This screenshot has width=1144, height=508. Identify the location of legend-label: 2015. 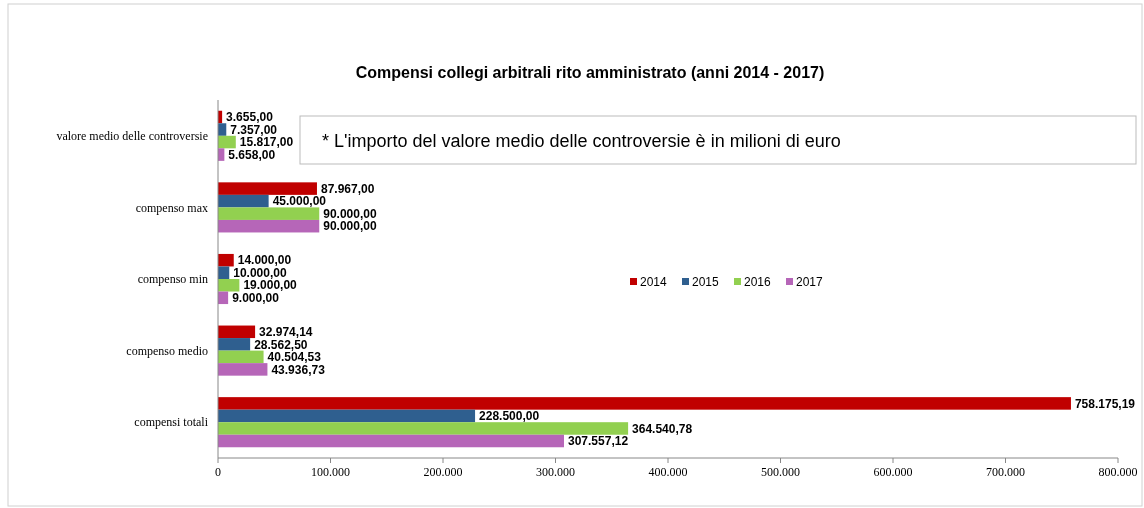
(706, 282).